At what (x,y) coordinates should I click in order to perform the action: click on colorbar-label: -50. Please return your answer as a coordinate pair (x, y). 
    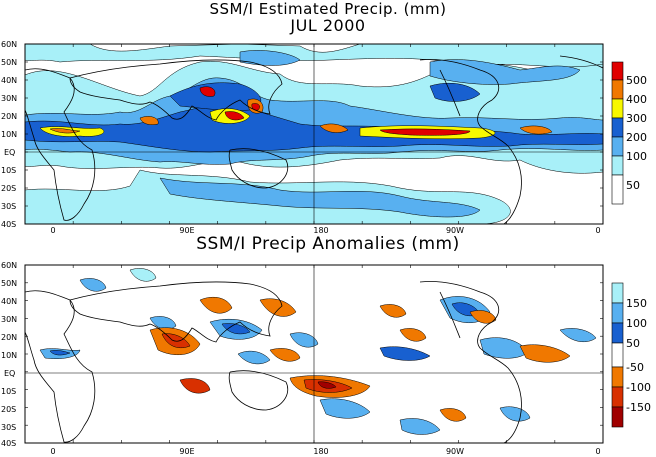
    Looking at the image, I should click on (635, 367).